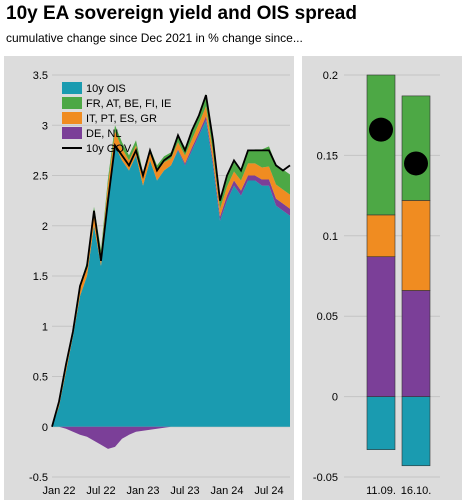 The width and height of the screenshot is (466, 504). What do you see at coordinates (128, 104) in the screenshot?
I see `legend-entry: FR, AT, BE, FI, IE` at bounding box center [128, 104].